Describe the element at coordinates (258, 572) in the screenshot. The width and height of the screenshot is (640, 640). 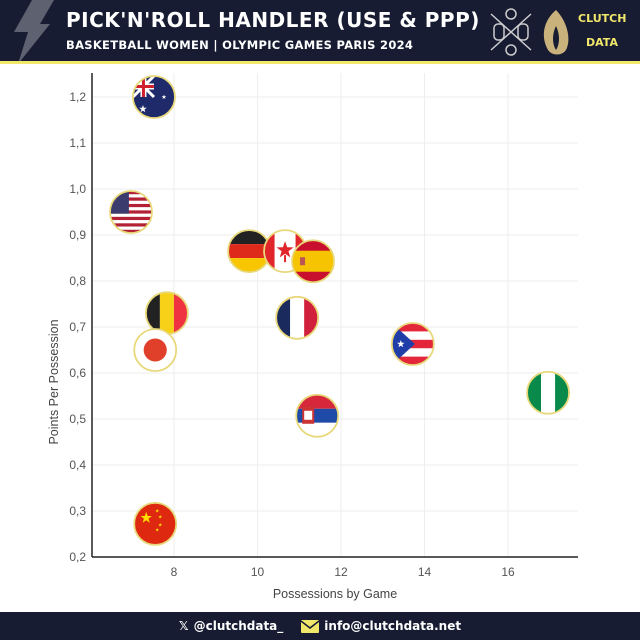
I see `x-tick-label: 10` at that location.